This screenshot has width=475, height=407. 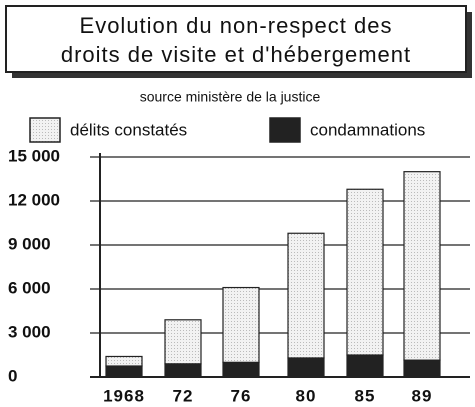 I want to click on x-tick-label: 76, so click(x=241, y=395).